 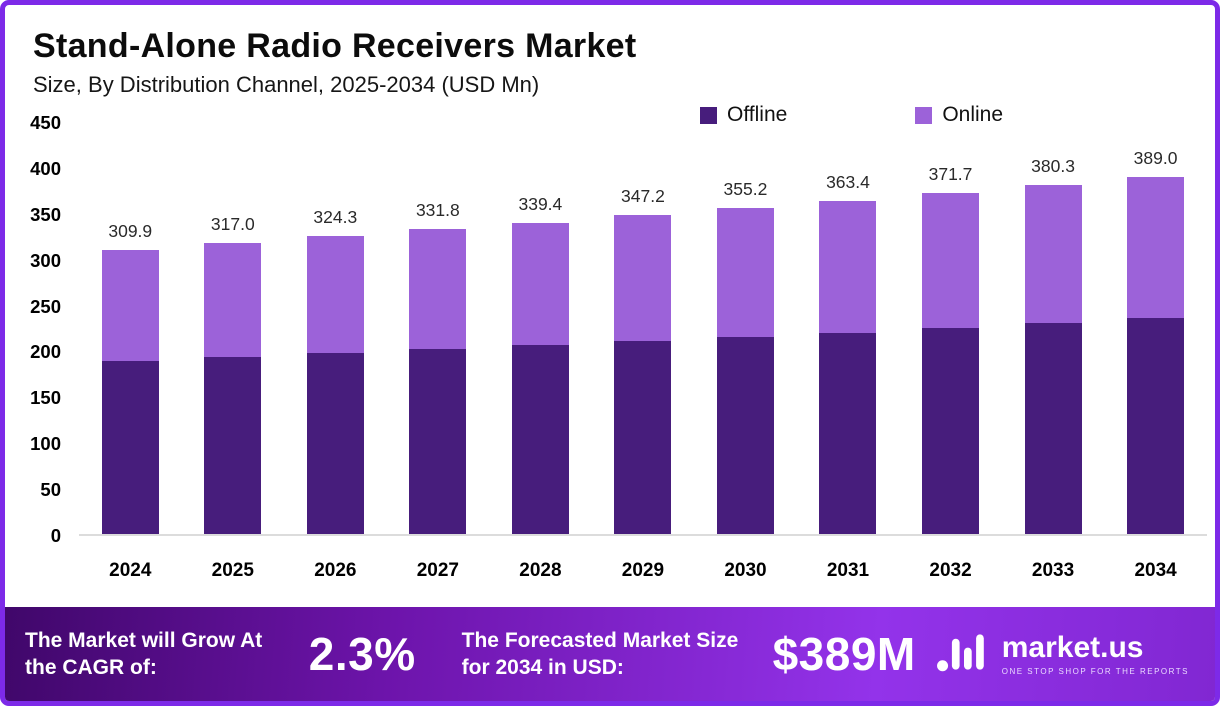 I want to click on bar-column: 317.0 2025, so click(x=233, y=352).